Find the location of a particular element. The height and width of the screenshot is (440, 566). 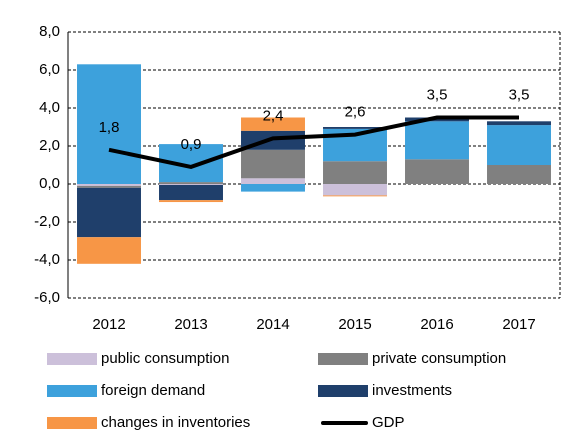

y-tick-label: -4,0 is located at coordinates (47, 259).